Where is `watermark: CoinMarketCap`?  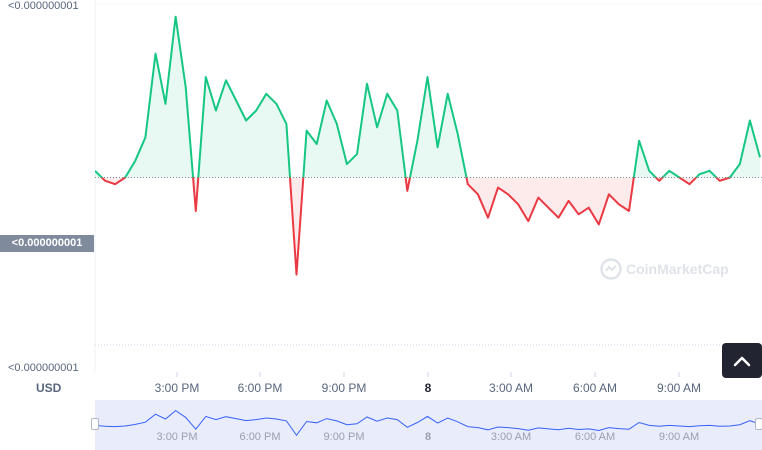
watermark: CoinMarketCap is located at coordinates (664, 269).